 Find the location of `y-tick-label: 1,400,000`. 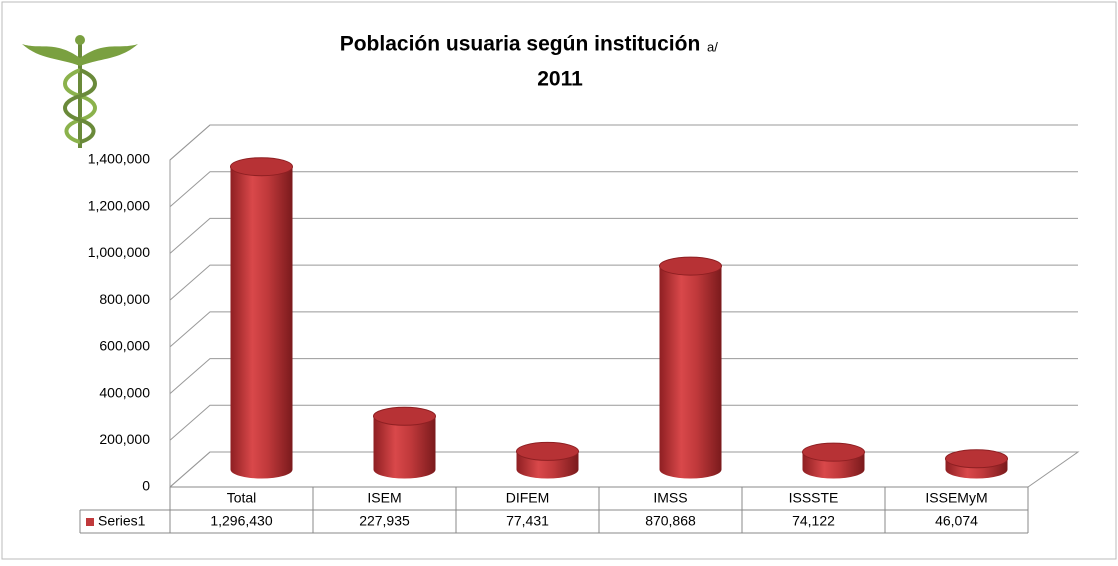

y-tick-label: 1,400,000 is located at coordinates (119, 159).